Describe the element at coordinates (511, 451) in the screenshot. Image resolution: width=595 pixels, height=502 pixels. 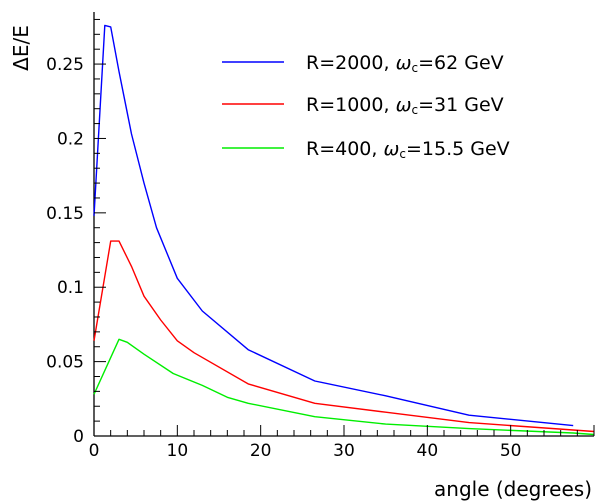
I see `x-tick-label: 50` at that location.